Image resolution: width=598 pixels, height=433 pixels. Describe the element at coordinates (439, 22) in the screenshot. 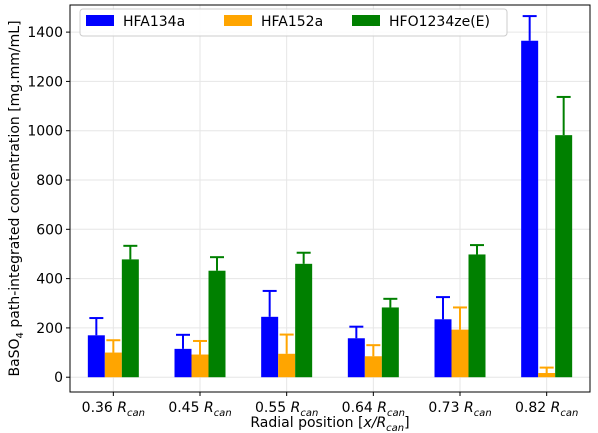

I see `legend-label: HFO1234ze(E)` at that location.